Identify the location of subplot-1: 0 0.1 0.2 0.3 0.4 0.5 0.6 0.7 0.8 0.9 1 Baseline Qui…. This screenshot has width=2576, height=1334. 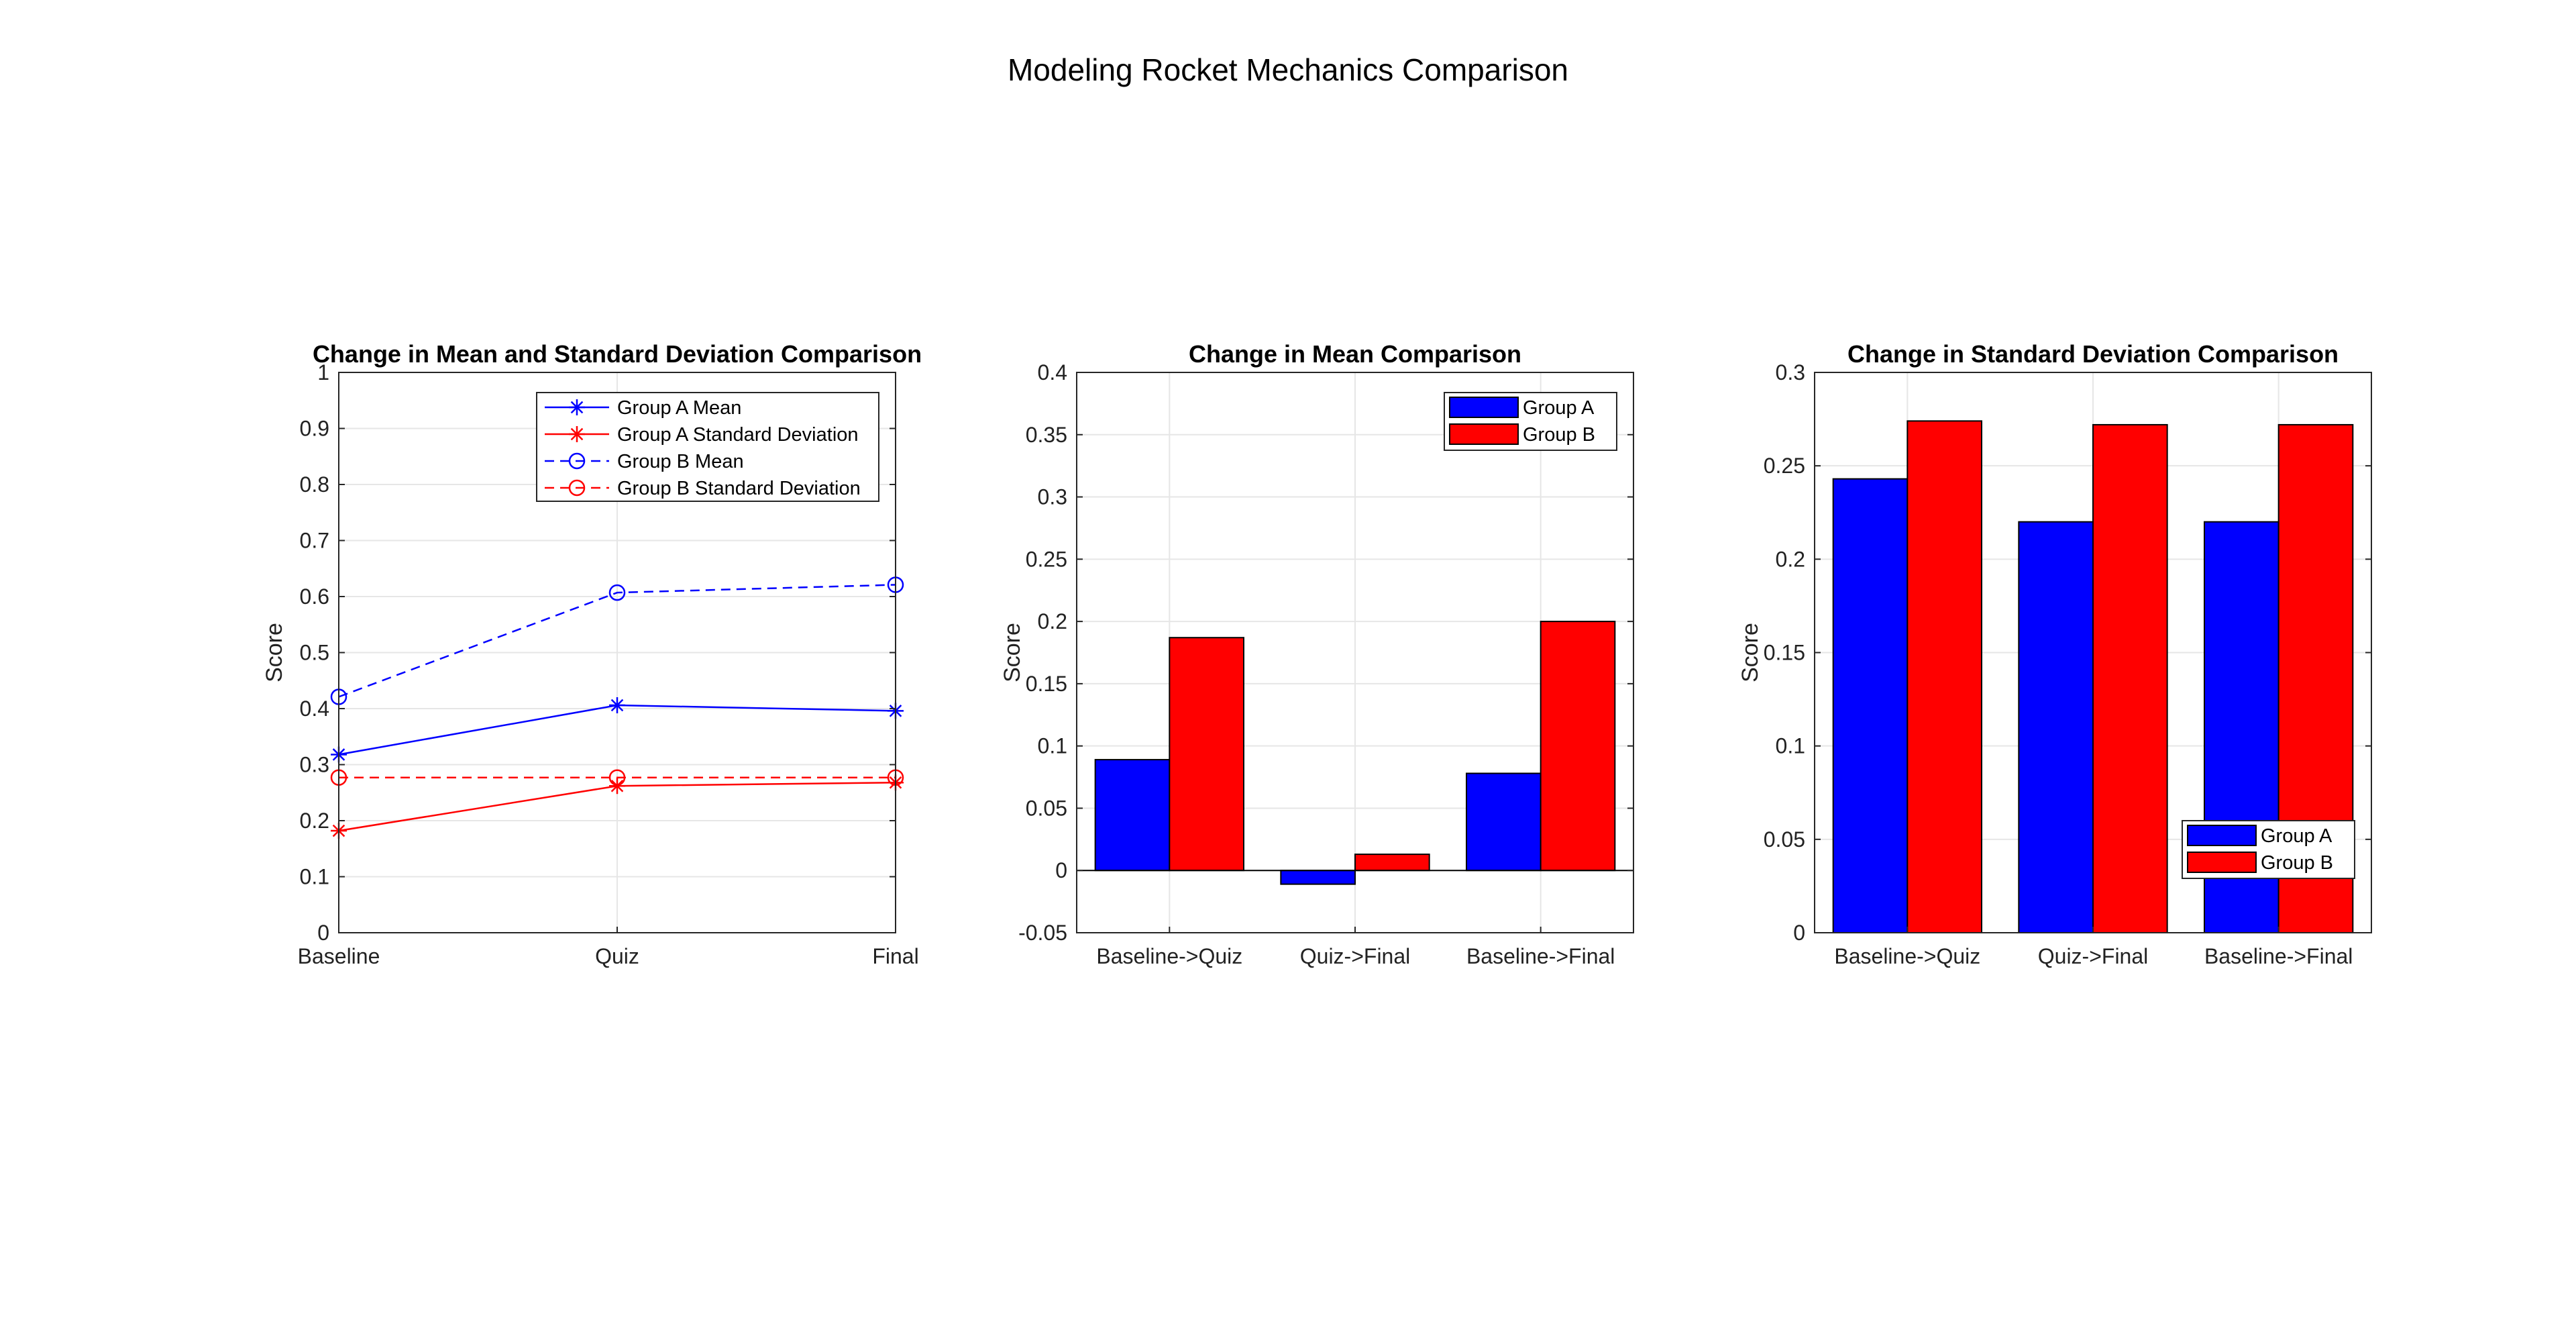
(592, 654).